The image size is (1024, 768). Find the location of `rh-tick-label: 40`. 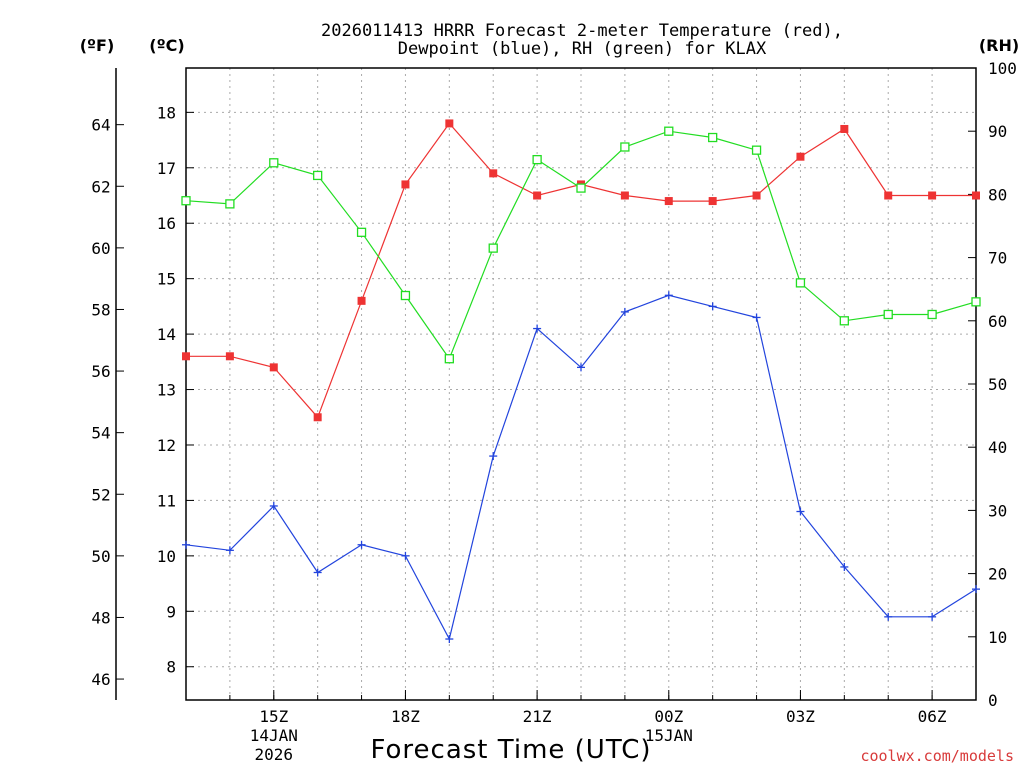

rh-tick-label: 40 is located at coordinates (997, 447).